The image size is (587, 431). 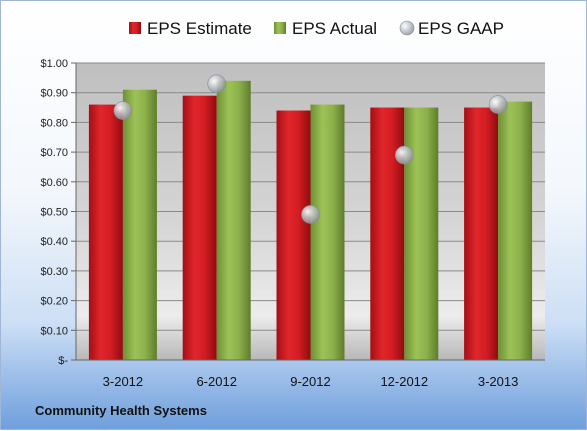 I want to click on x-tick-label: 9-2012, so click(x=310, y=381).